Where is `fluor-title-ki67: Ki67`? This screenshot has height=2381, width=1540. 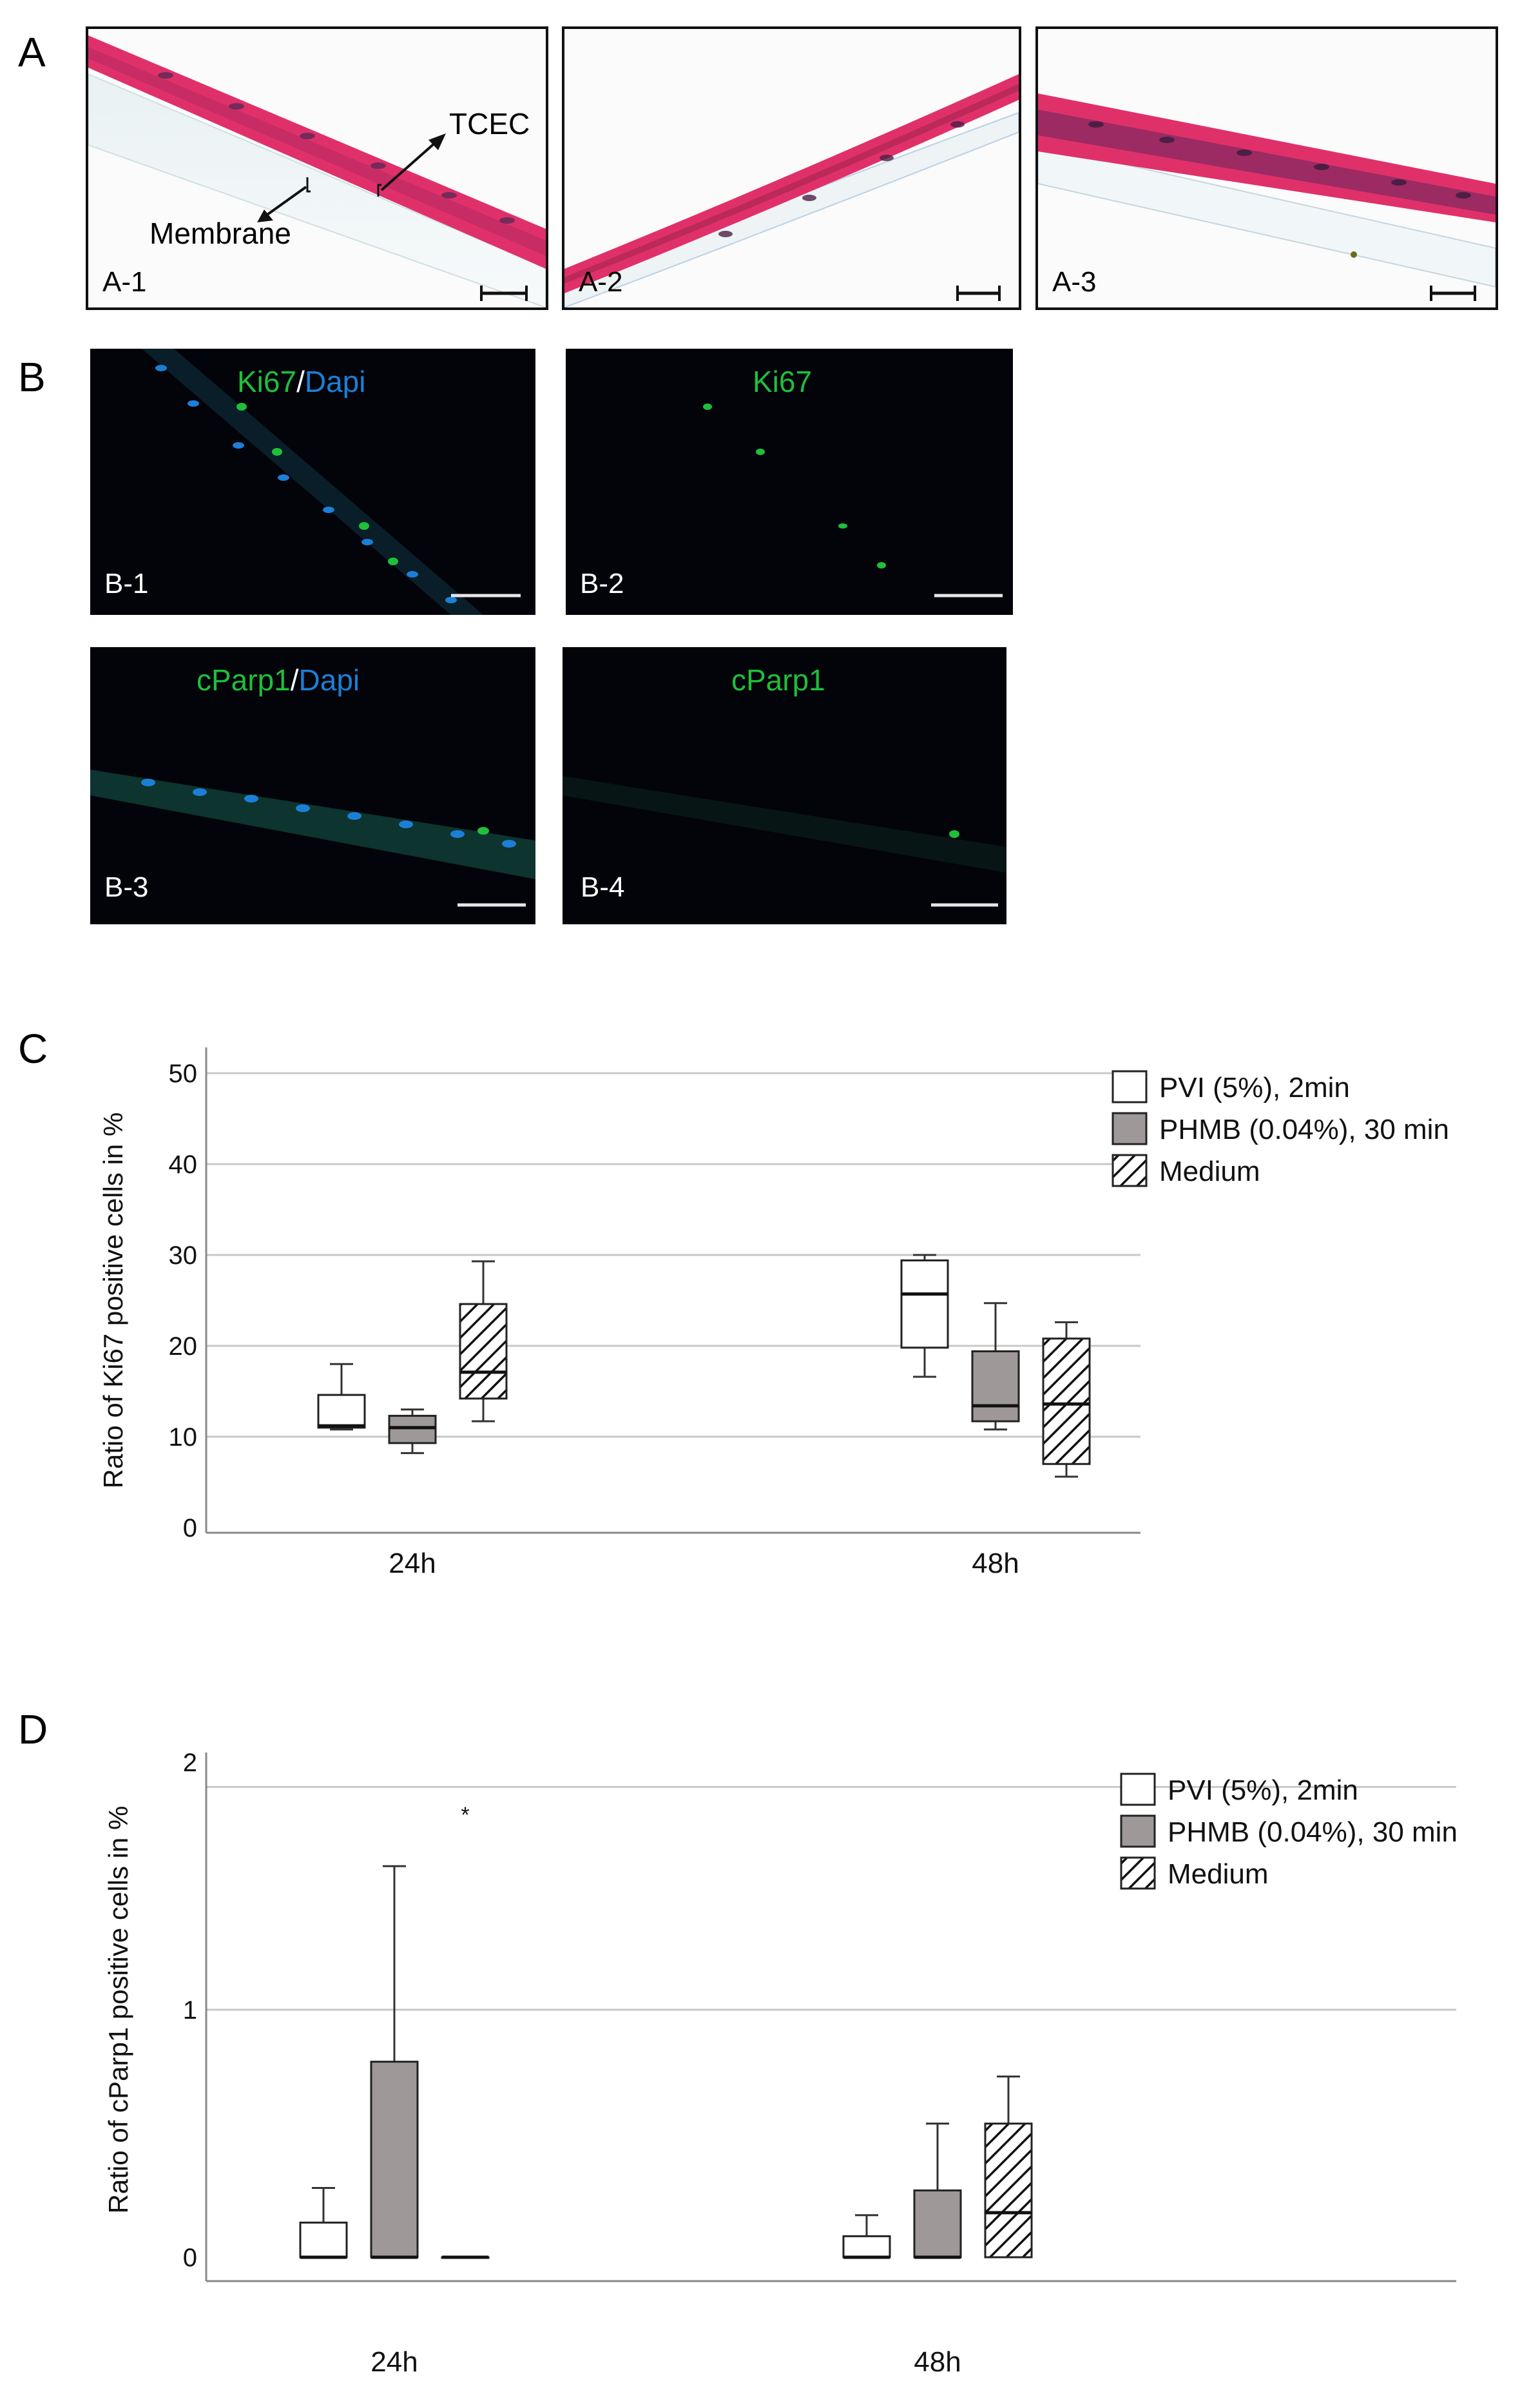
fluor-title-ki67: Ki67 is located at coordinates (267, 381).